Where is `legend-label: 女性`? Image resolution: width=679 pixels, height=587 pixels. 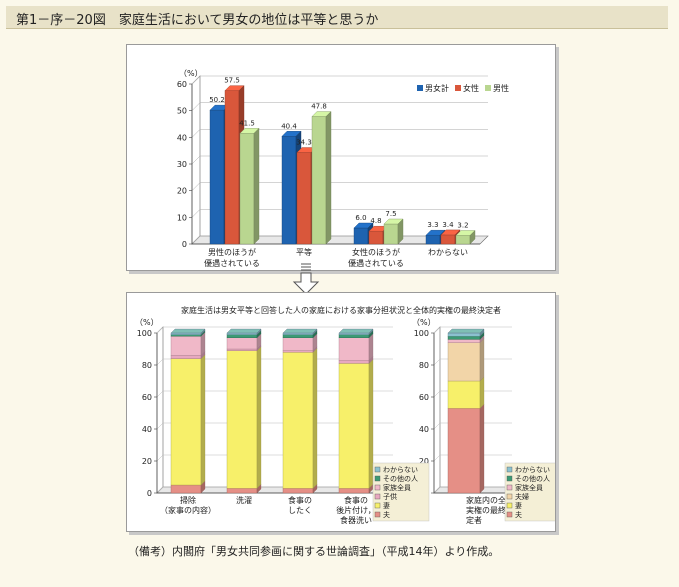
legend-label: 女性 is located at coordinates (471, 88).